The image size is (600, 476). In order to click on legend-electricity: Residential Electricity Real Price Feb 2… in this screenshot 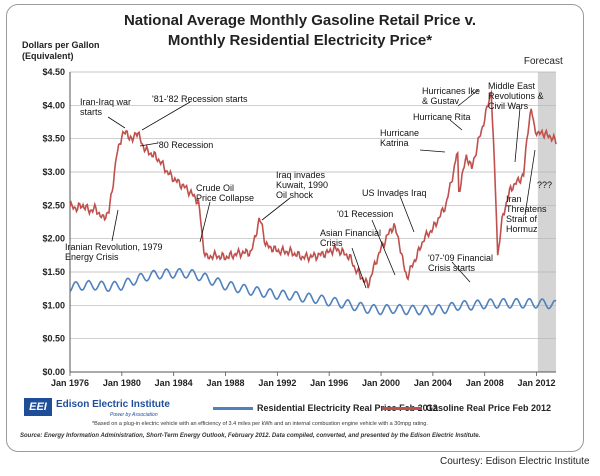, I will do `click(325, 408)`.